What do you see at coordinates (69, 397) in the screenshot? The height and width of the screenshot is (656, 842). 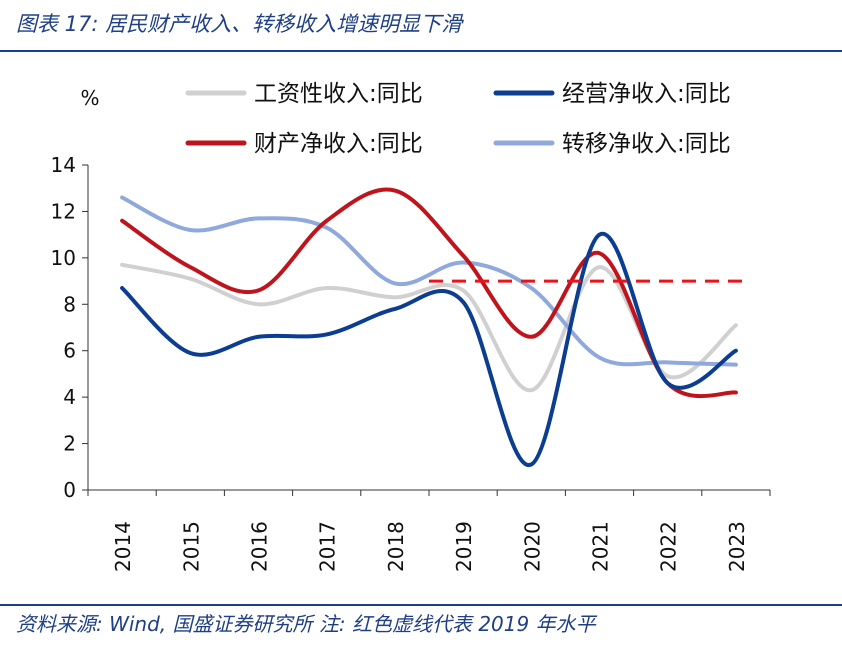 I see `y-tick-label: 4` at bounding box center [69, 397].